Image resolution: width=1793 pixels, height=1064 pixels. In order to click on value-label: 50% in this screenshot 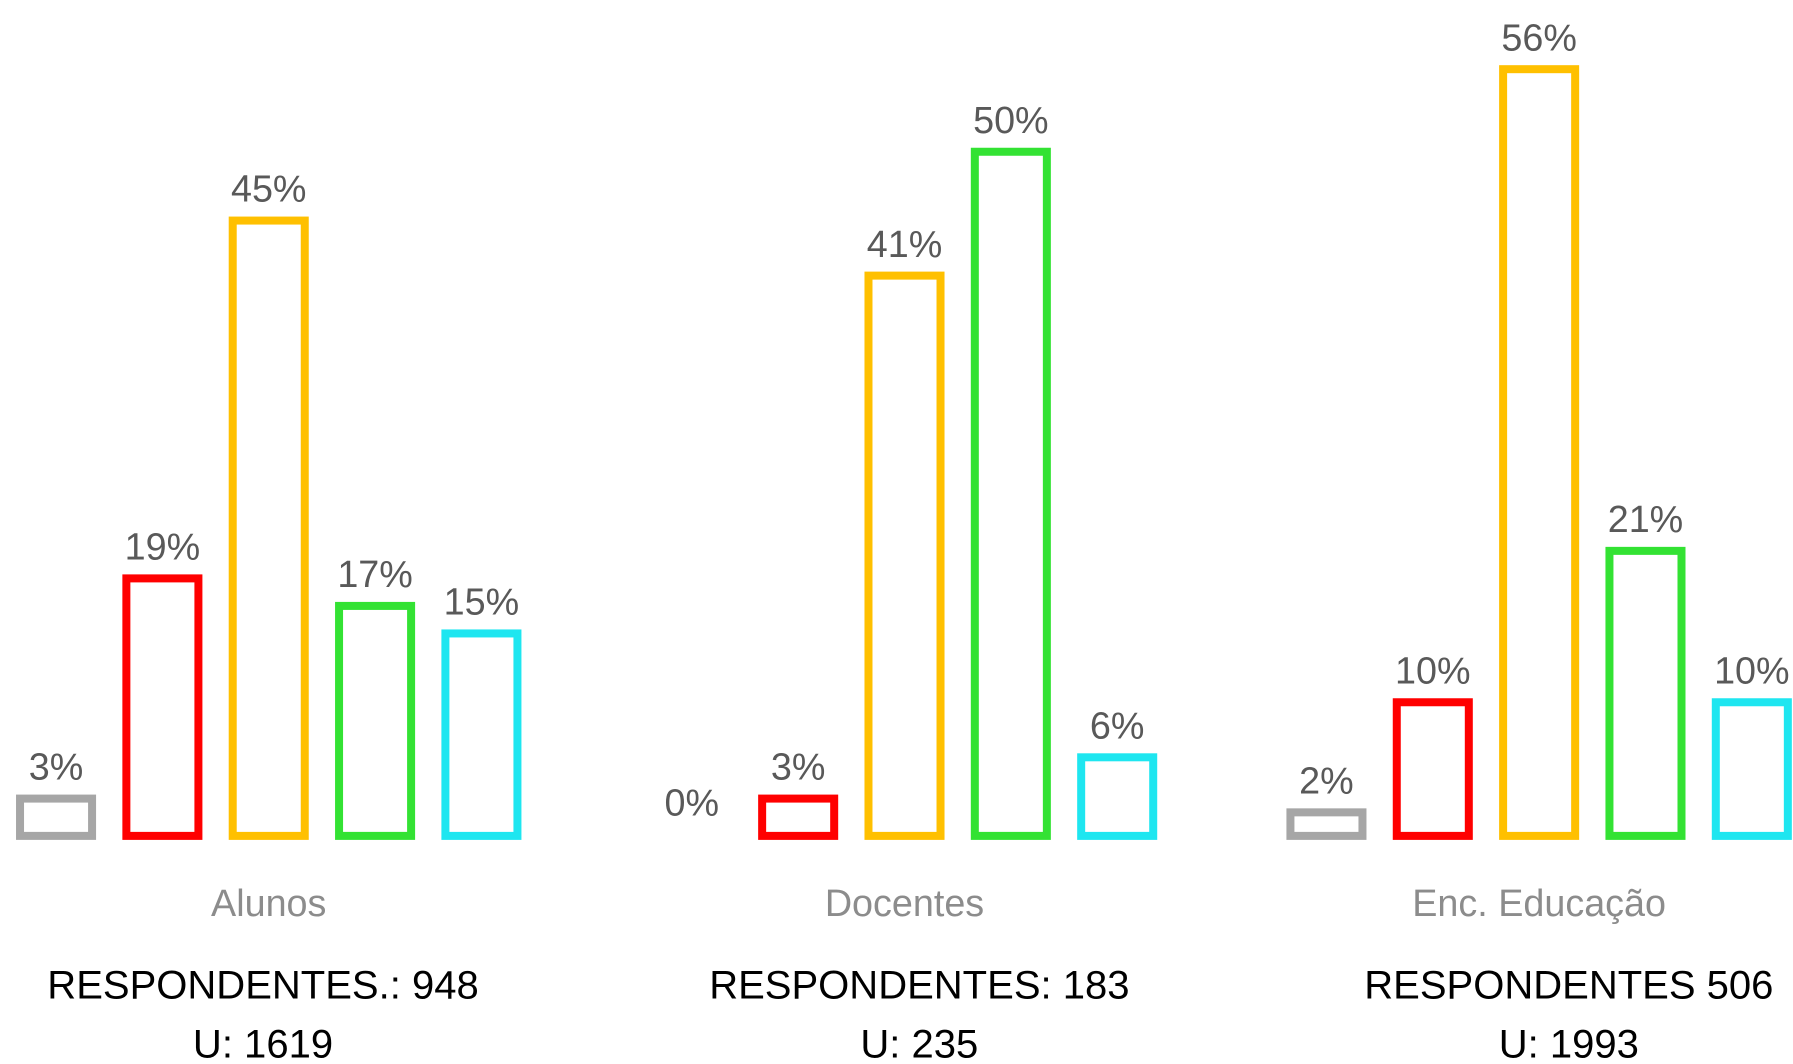, I will do `click(1011, 120)`.